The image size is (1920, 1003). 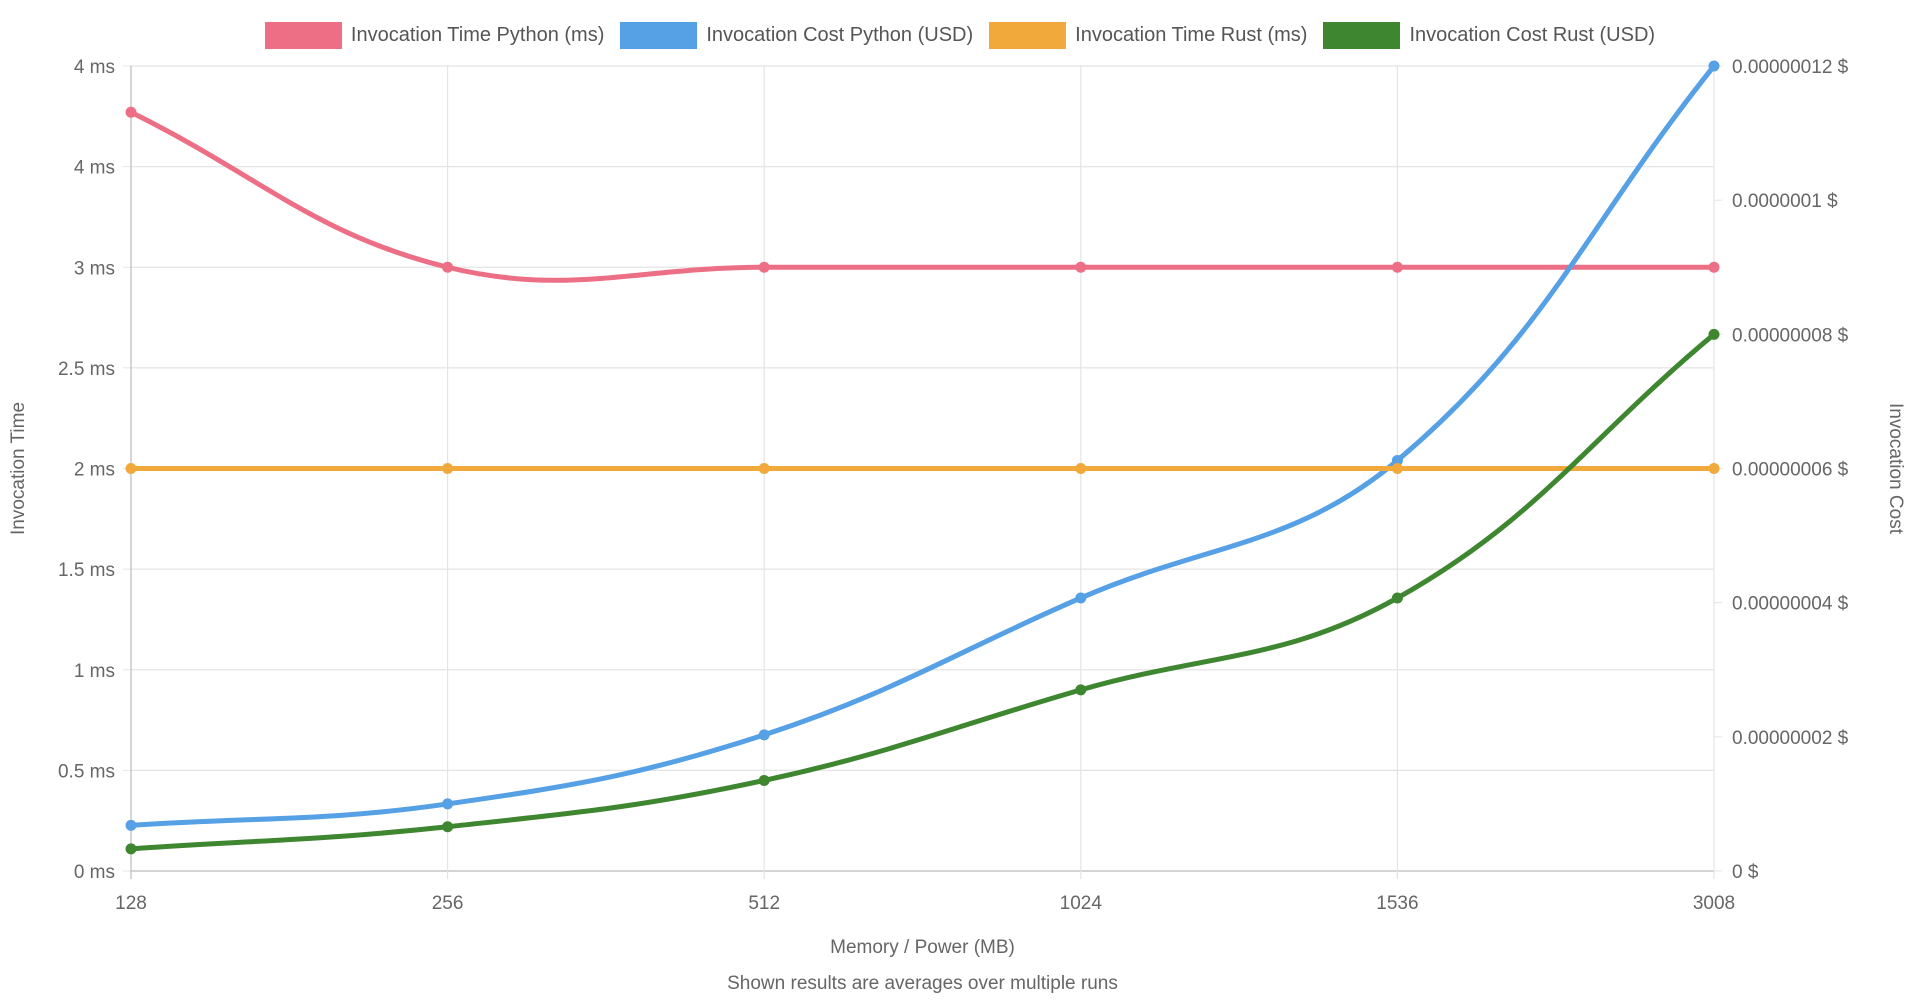 I want to click on x-tick-label: 1024, so click(x=1081, y=903).